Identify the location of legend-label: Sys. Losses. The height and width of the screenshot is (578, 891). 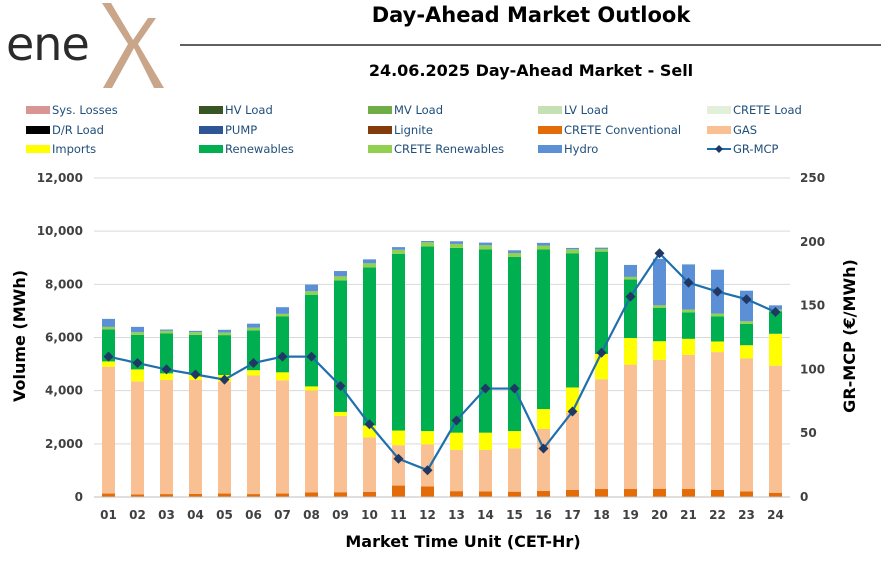
(85, 110).